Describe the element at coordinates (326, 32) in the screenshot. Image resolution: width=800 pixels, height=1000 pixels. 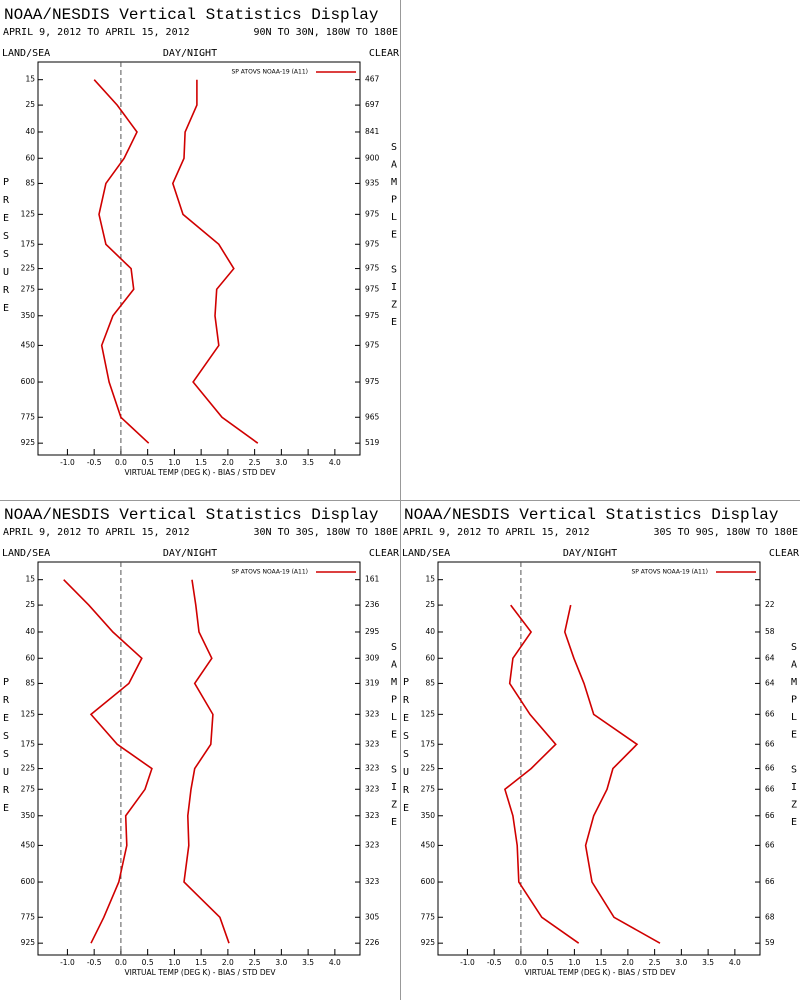
I see `region: 90N TO 30N, 180W TO 180E` at that location.